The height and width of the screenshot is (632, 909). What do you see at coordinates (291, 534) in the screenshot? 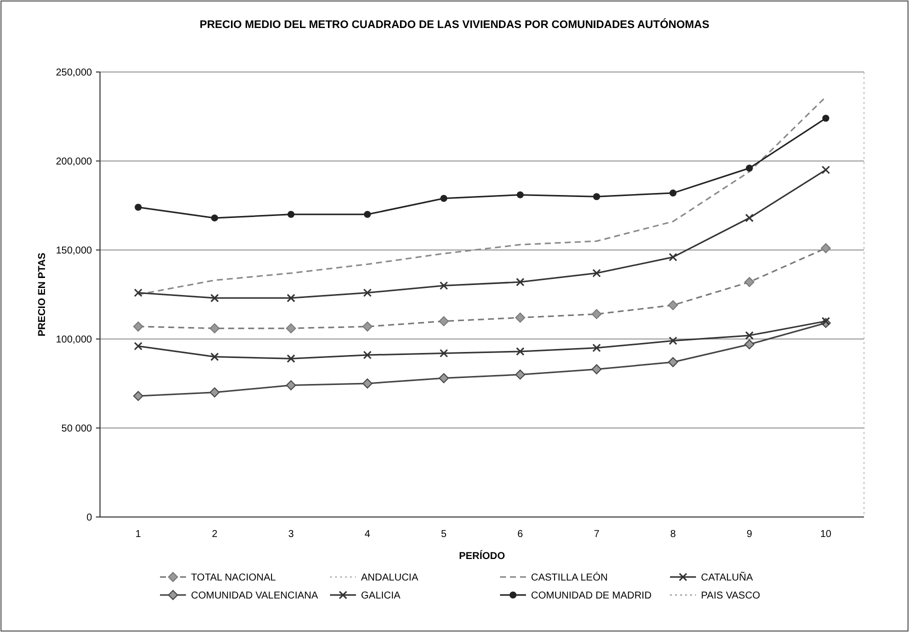
I see `x-tick-label: 3` at bounding box center [291, 534].